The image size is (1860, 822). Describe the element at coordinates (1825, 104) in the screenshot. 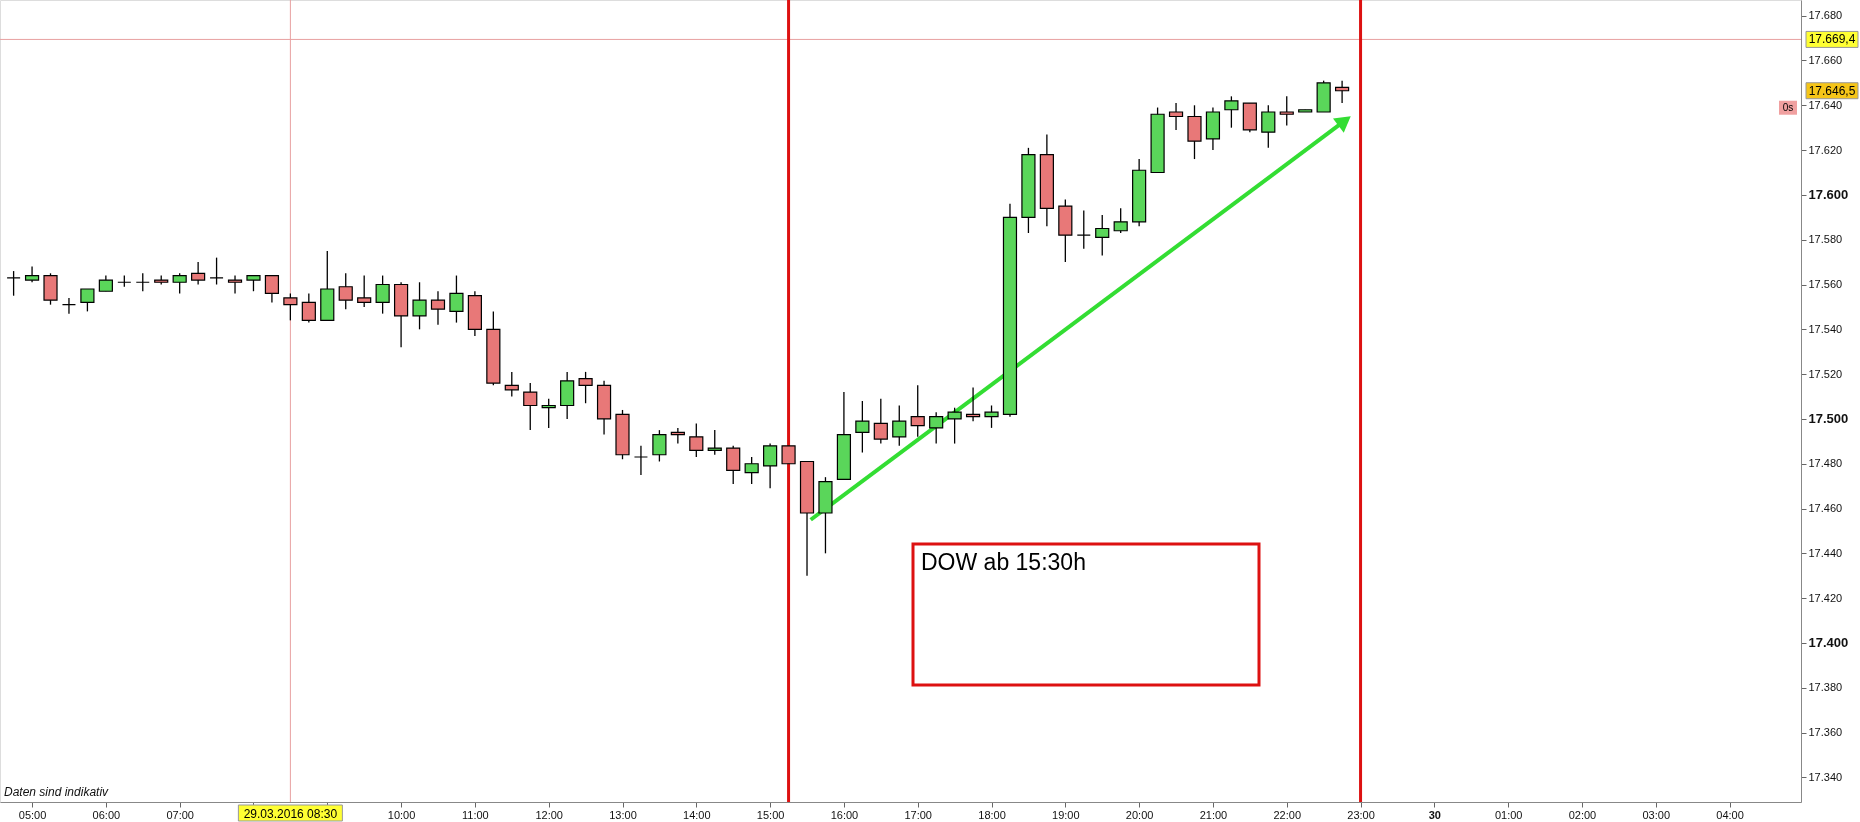

I see `y-tick-label: 17.640` at that location.